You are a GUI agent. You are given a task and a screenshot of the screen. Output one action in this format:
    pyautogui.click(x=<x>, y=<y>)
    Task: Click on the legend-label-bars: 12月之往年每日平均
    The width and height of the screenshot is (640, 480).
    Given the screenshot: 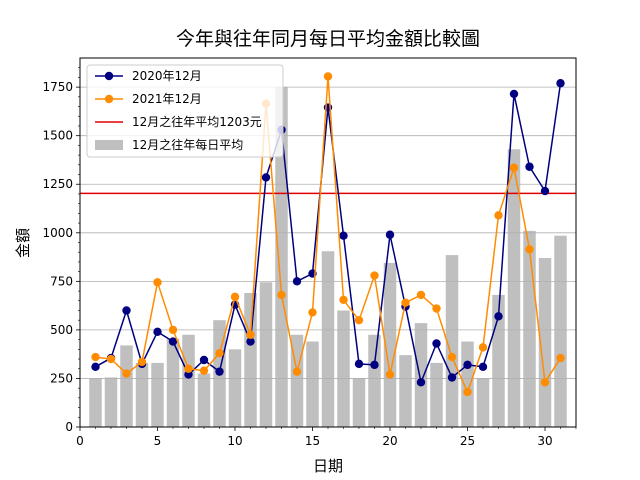 What is the action you would take?
    pyautogui.click(x=187, y=144)
    